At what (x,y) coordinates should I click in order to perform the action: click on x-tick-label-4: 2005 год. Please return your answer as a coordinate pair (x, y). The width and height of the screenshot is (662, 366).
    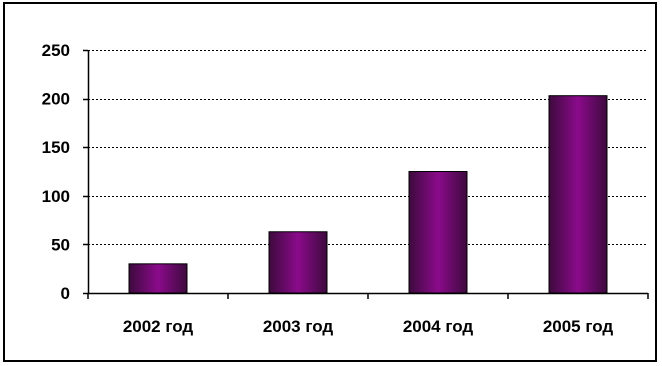
    Looking at the image, I should click on (578, 326).